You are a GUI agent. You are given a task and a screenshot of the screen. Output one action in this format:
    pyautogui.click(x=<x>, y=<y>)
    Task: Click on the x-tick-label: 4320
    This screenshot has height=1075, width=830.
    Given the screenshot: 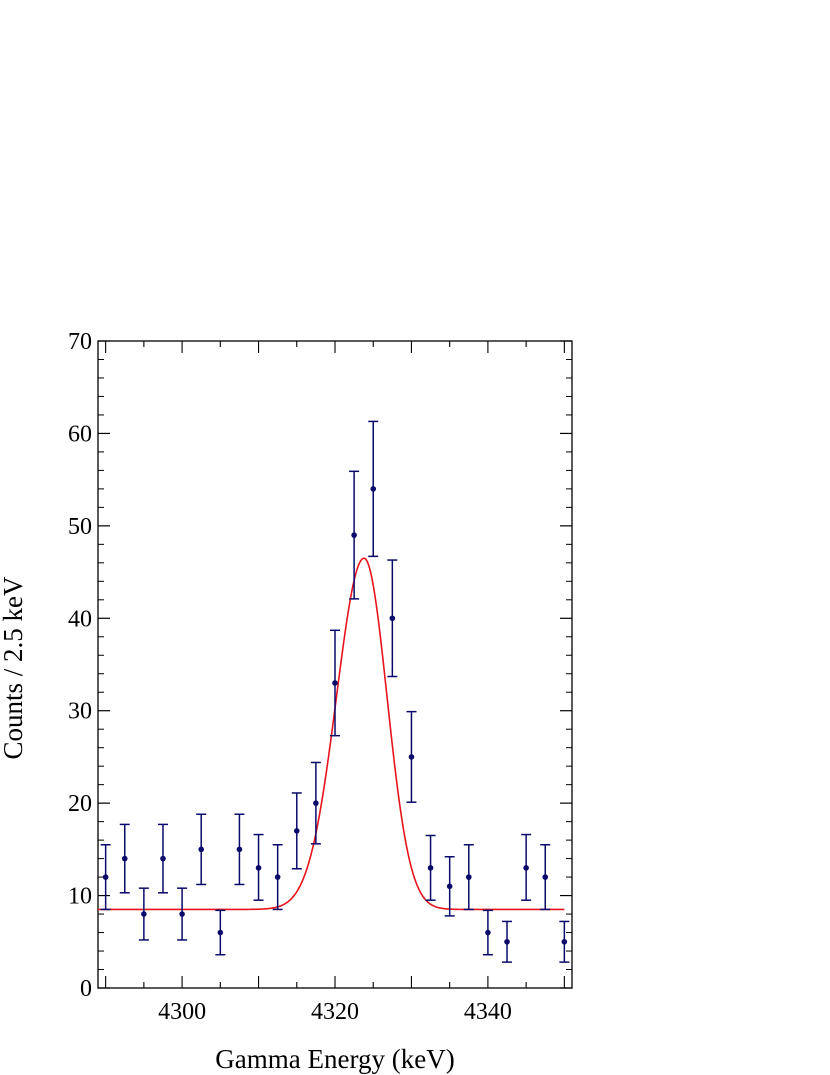 What is the action you would take?
    pyautogui.click(x=335, y=1012)
    